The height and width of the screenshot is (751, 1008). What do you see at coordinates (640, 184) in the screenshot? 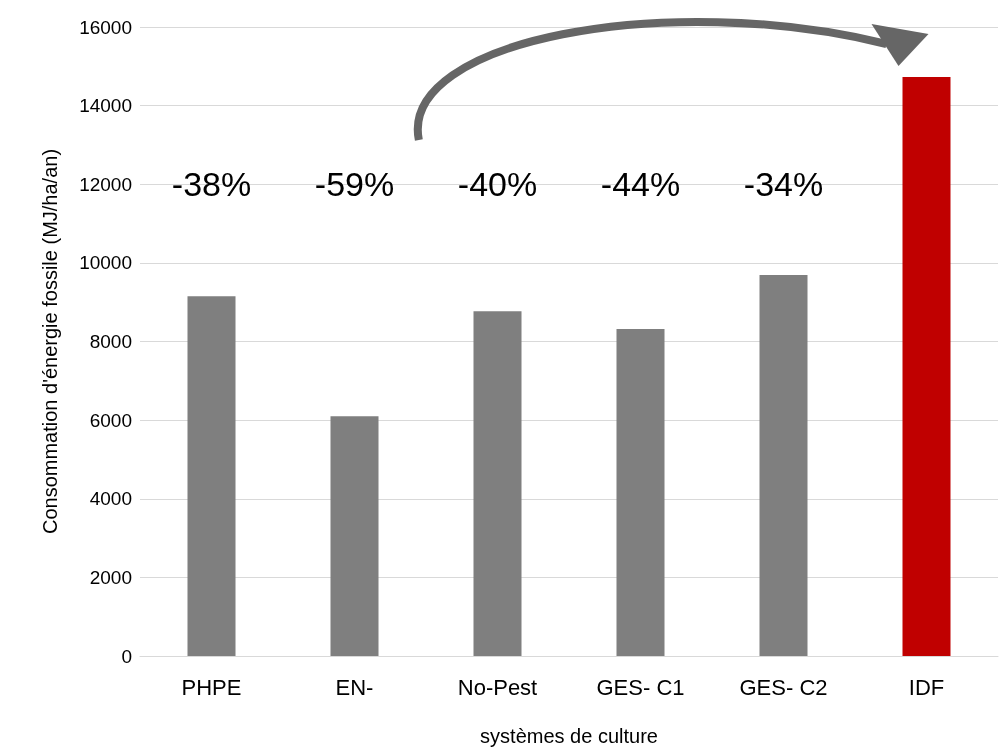
I see `annotation: -44%` at bounding box center [640, 184].